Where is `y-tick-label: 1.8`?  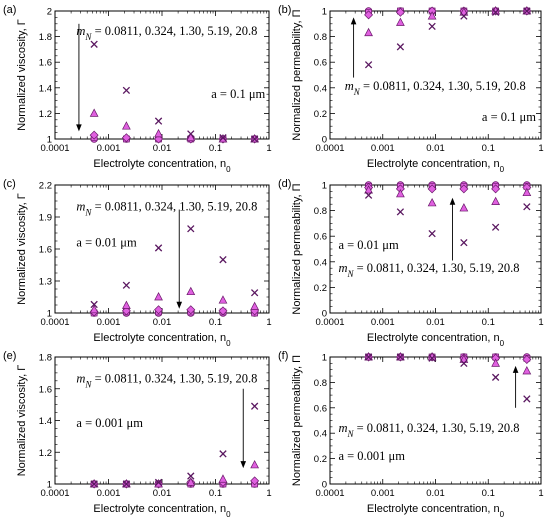 y-tick-label: 1.8 is located at coordinates (45, 37).